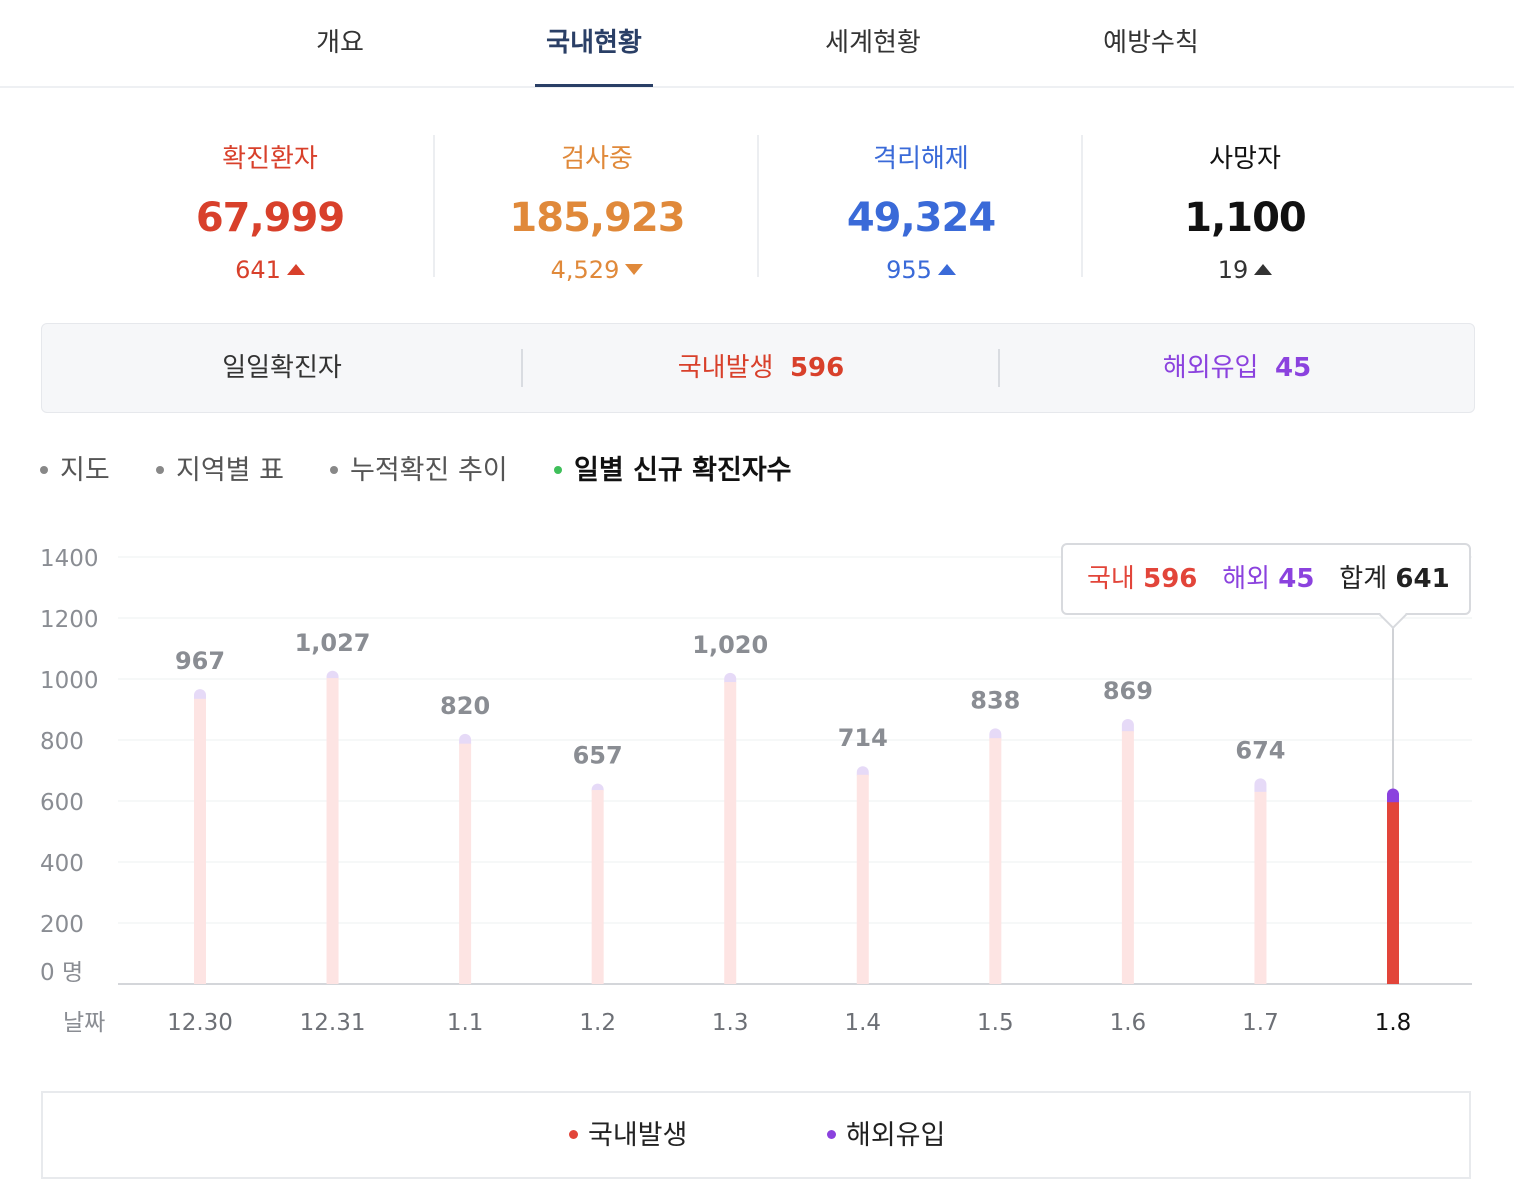 The height and width of the screenshot is (1186, 1514). Describe the element at coordinates (84, 1023) in the screenshot. I see `x-axis-label: 날짜` at that location.